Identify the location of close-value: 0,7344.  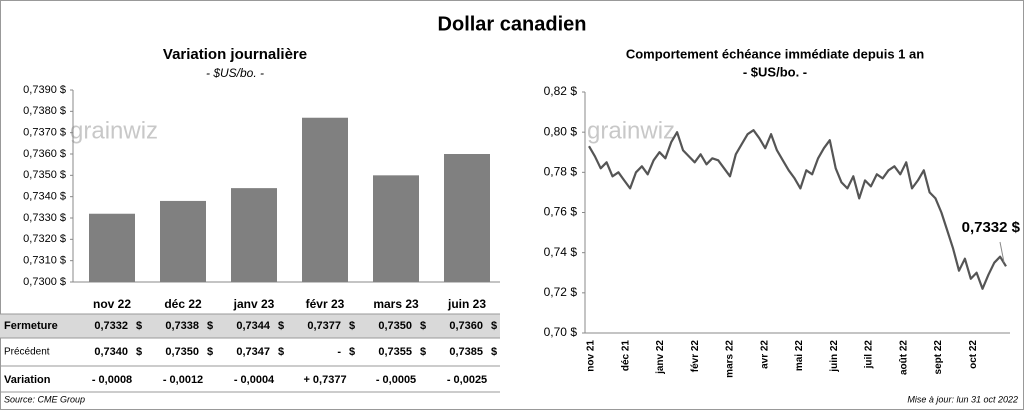
(253, 326).